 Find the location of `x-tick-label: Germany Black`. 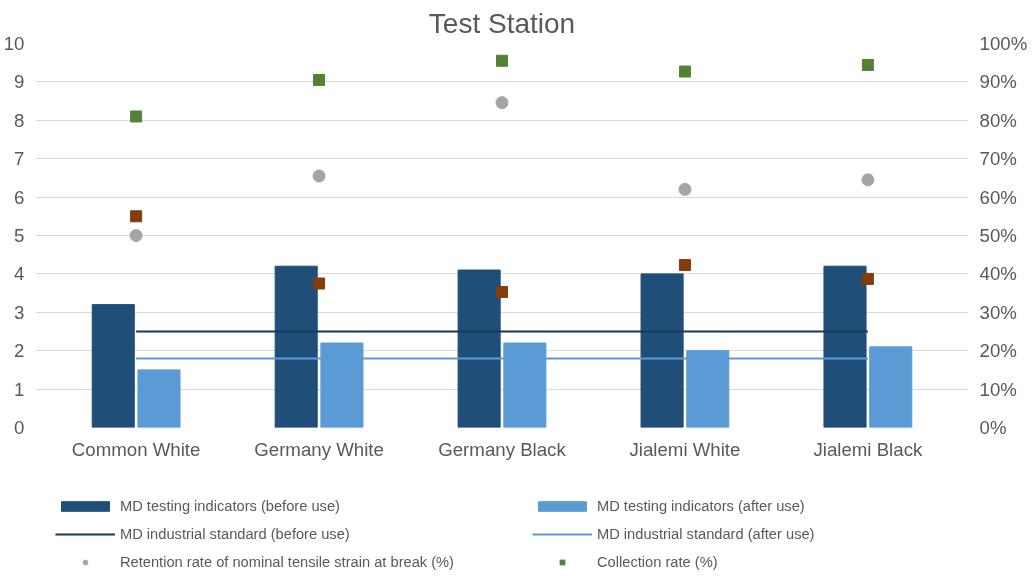

x-tick-label: Germany Black is located at coordinates (502, 449).